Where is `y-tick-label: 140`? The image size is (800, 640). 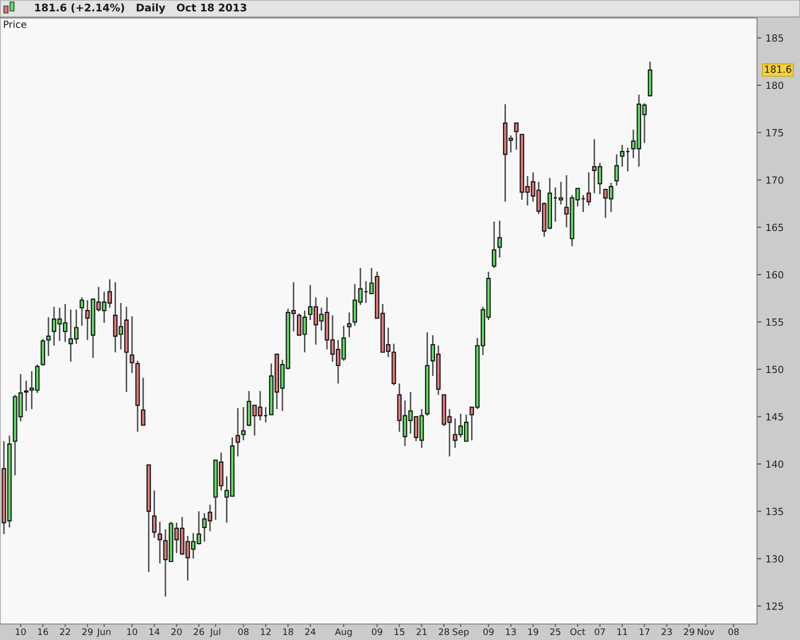 y-tick-label: 140 is located at coordinates (775, 464).